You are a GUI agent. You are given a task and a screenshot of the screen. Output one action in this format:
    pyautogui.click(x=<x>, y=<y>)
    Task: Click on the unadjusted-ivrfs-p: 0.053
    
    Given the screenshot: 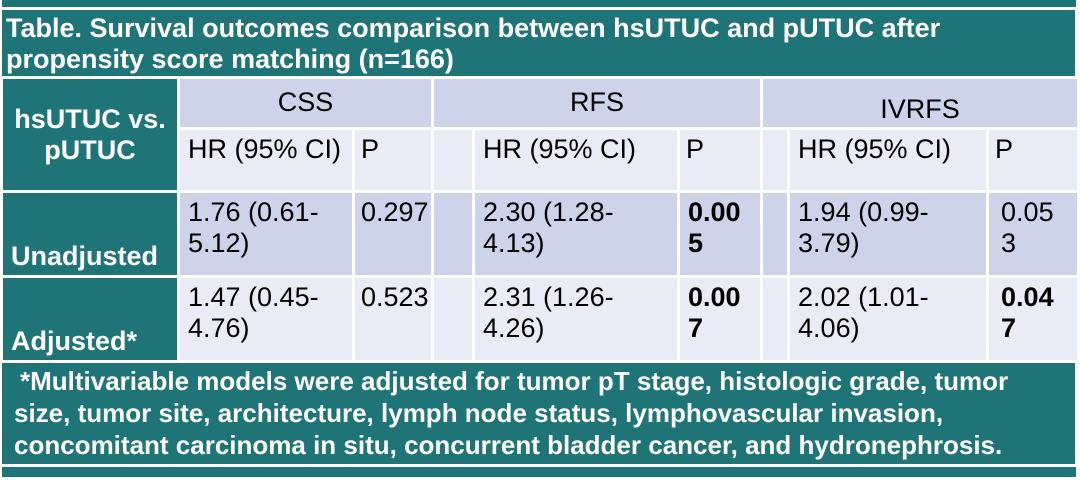 What is the action you would take?
    pyautogui.click(x=1033, y=234)
    